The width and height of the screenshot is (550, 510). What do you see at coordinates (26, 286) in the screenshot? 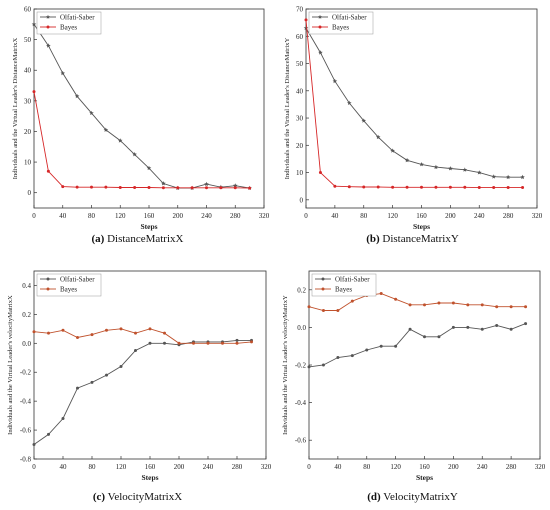
I see `y-tick-label: 0.4` at bounding box center [26, 286].